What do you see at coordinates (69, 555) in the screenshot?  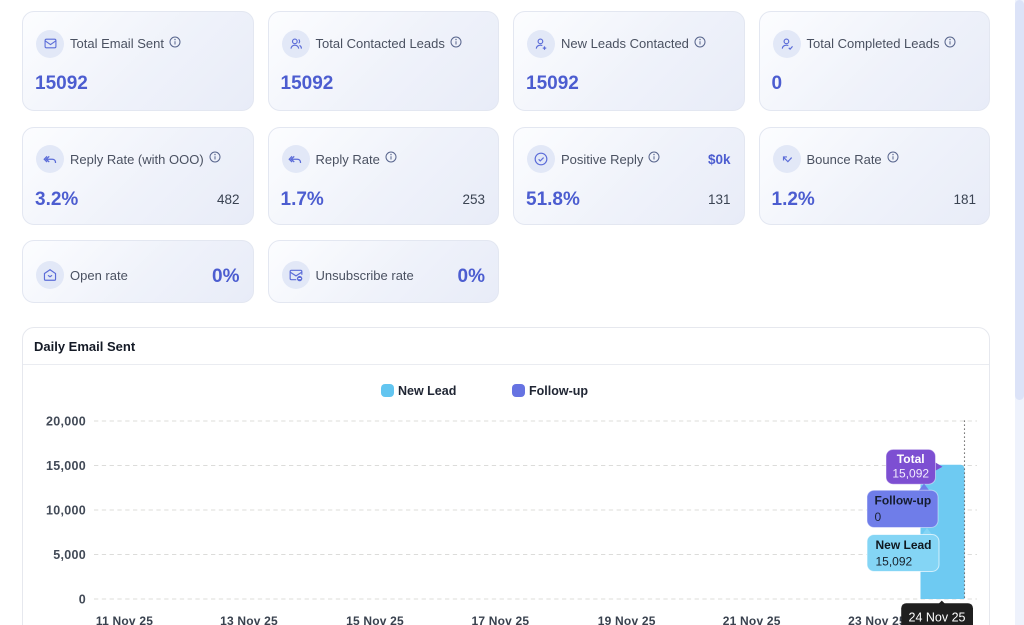 I see `svg-text: 5,000` at bounding box center [69, 555].